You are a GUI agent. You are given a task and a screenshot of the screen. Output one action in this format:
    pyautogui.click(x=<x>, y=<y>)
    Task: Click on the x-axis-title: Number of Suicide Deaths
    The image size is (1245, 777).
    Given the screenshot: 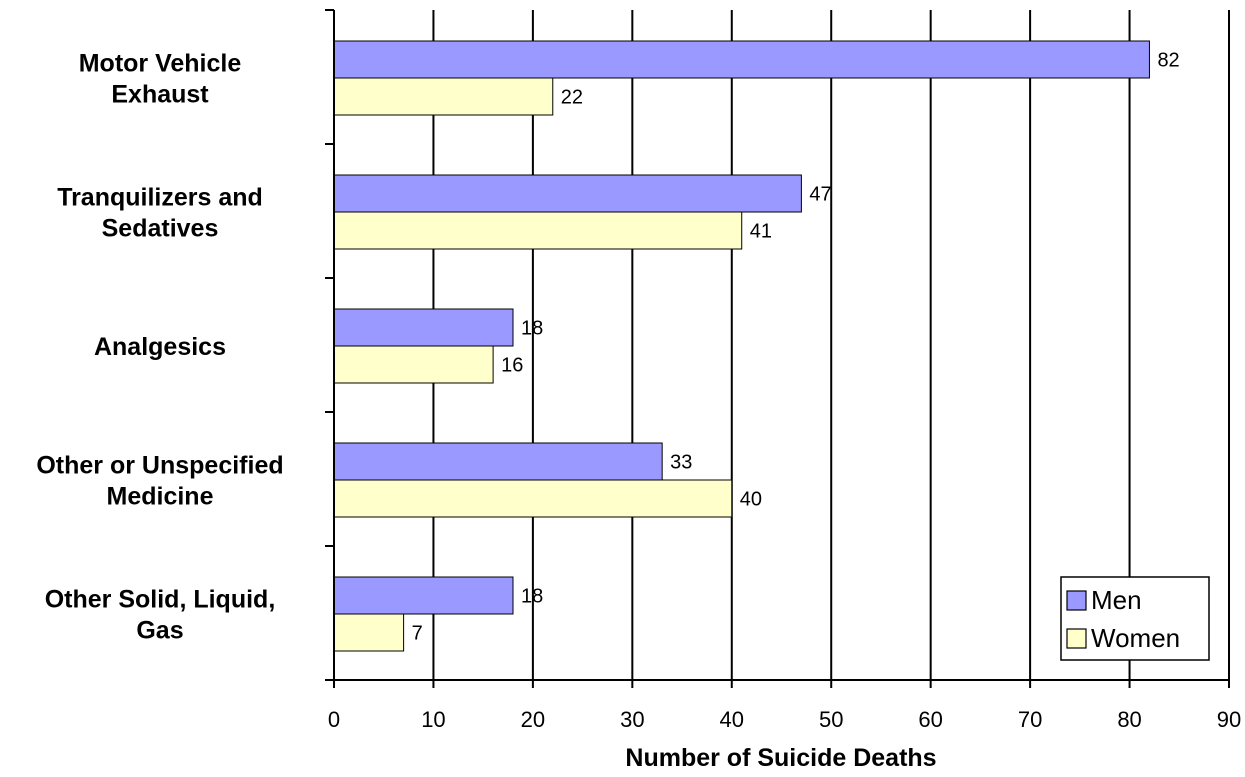 What is the action you would take?
    pyautogui.click(x=780, y=758)
    